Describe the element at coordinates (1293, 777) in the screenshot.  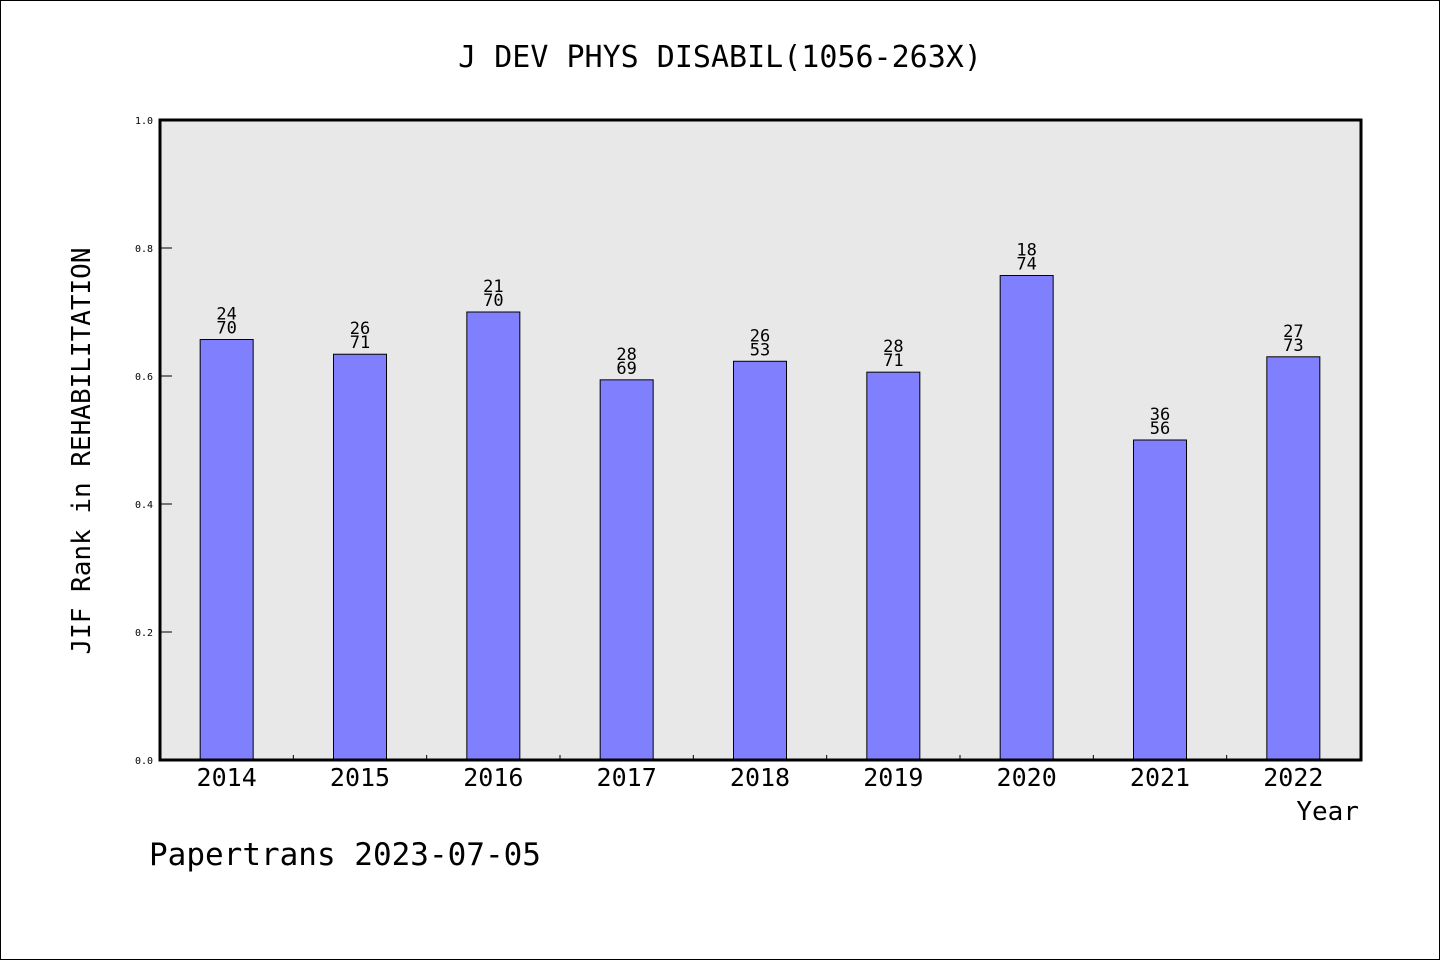
I see `x-tick-label: 2022` at that location.